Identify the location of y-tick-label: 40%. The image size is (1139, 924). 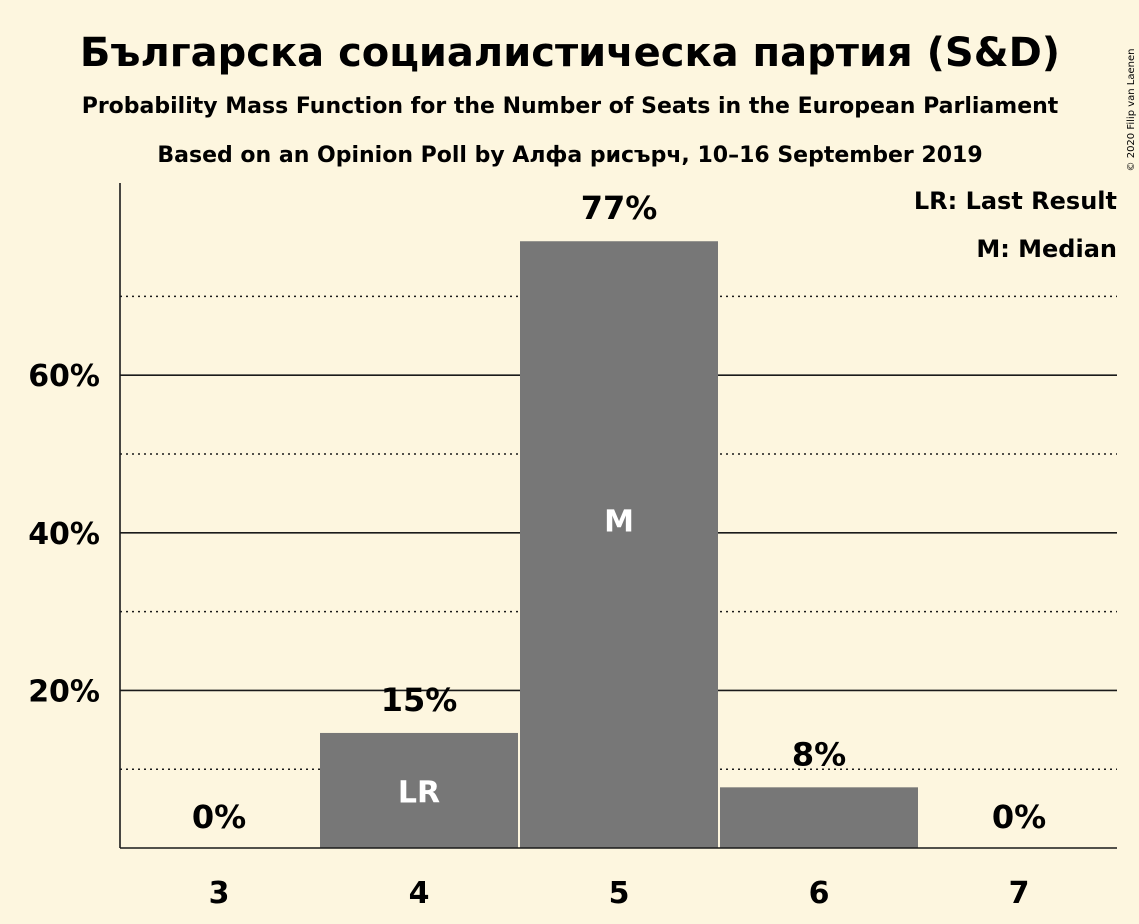
(64, 534).